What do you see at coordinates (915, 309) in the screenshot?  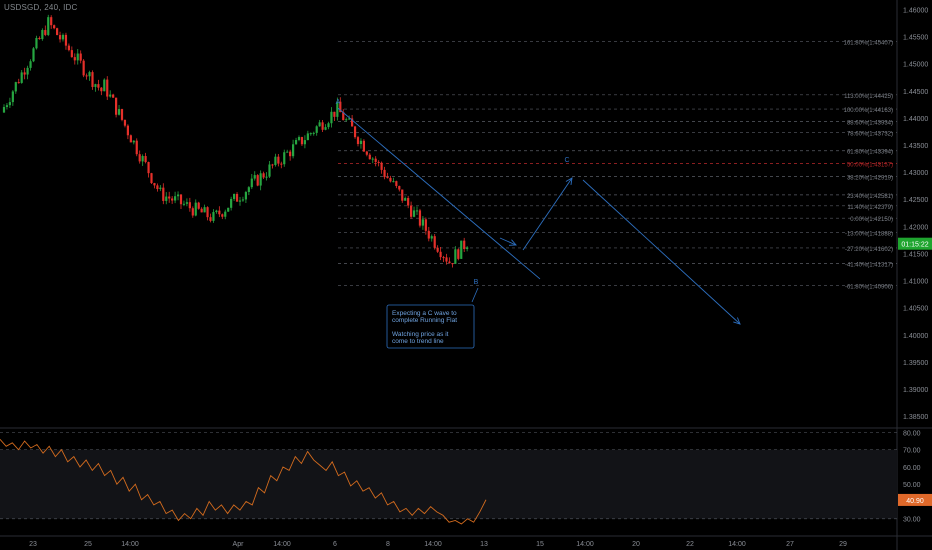 I see `price-tick-label: 1.40500` at bounding box center [915, 309].